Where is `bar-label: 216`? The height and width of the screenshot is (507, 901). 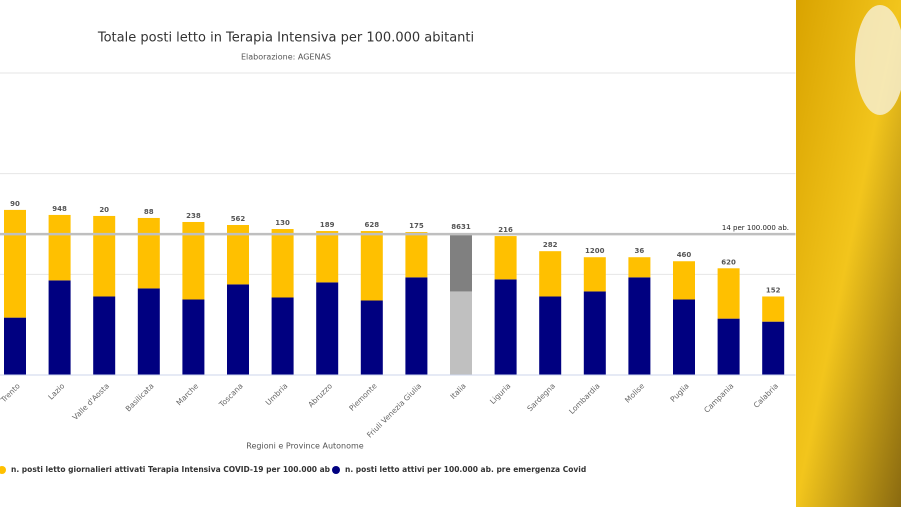
bar-label: 216 is located at coordinates (505, 230).